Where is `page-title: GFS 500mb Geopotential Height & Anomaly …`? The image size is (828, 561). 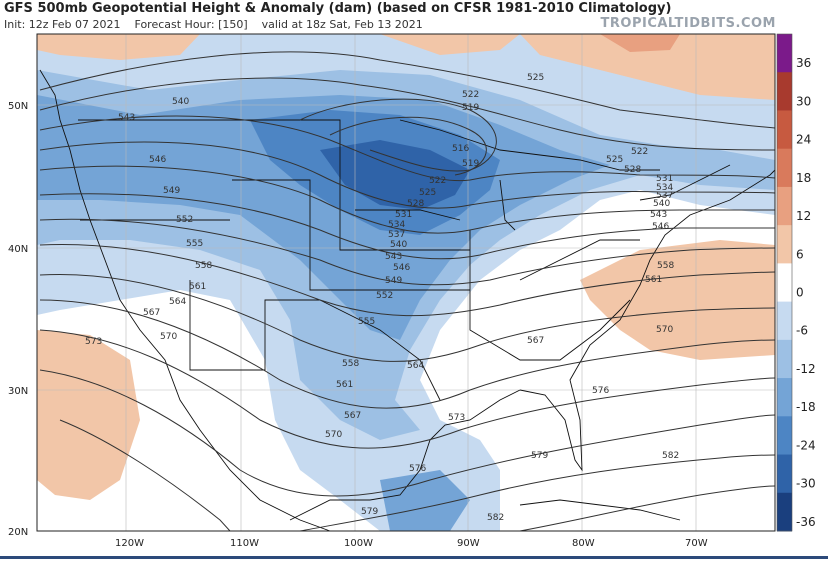 page-title: GFS 500mb Geopotential Height & Anomaly … is located at coordinates (338, 8).